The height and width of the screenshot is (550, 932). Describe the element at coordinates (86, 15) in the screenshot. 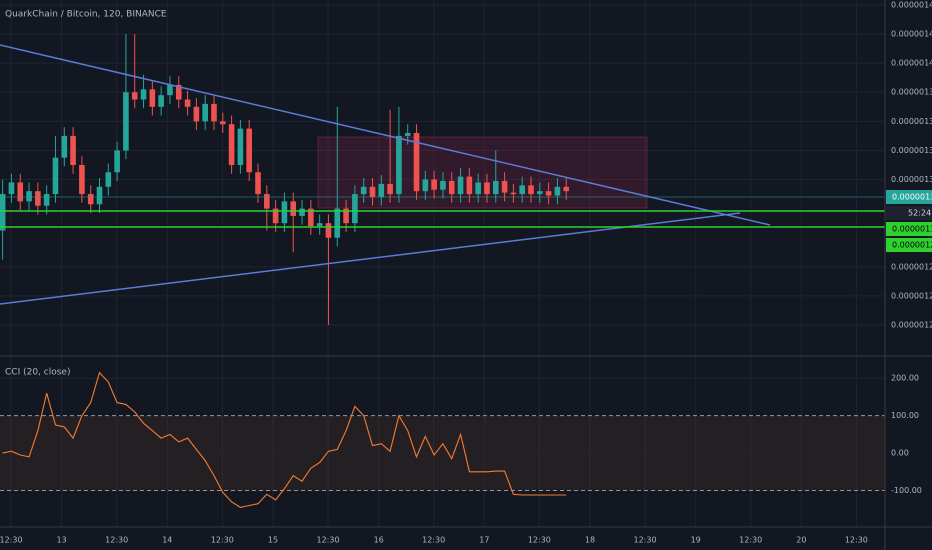

I see `chart-title: QuarkChain / Bitcoin, 120, BINANCE` at that location.